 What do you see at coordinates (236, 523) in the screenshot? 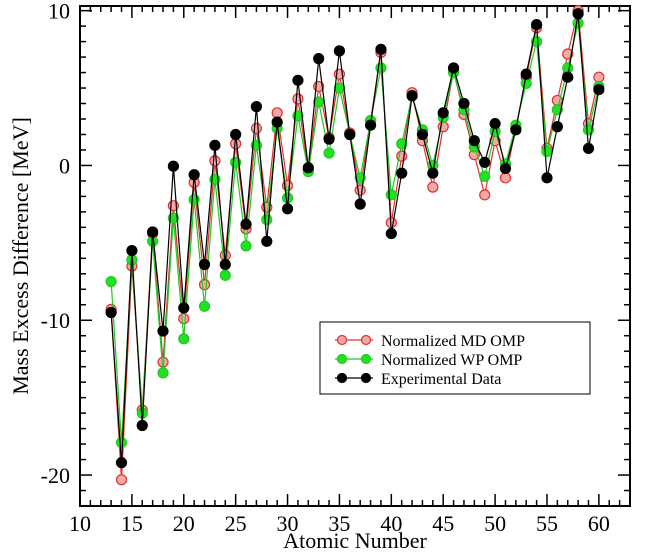
I see `x-tick-label: 25` at bounding box center [236, 523].